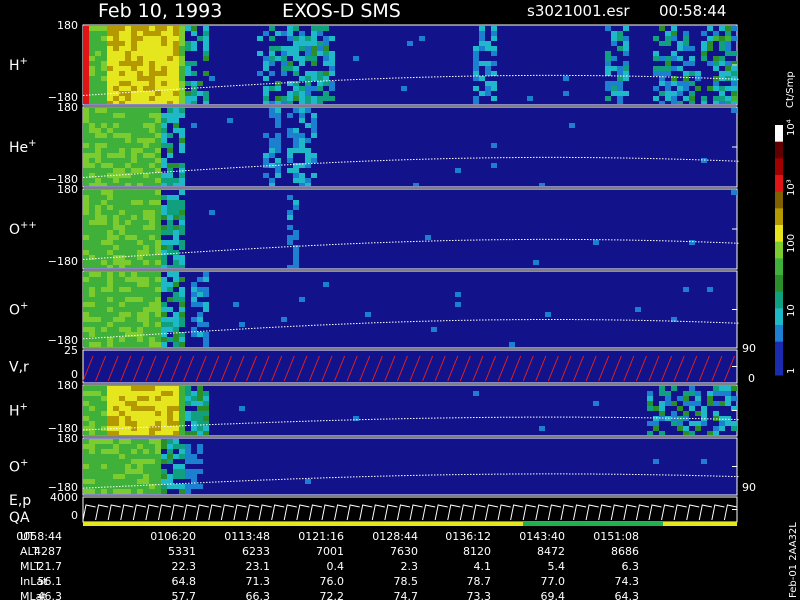 The height and width of the screenshot is (600, 800). What do you see at coordinates (483, 566) in the screenshot?
I see `footer-value: 4.1` at bounding box center [483, 566].